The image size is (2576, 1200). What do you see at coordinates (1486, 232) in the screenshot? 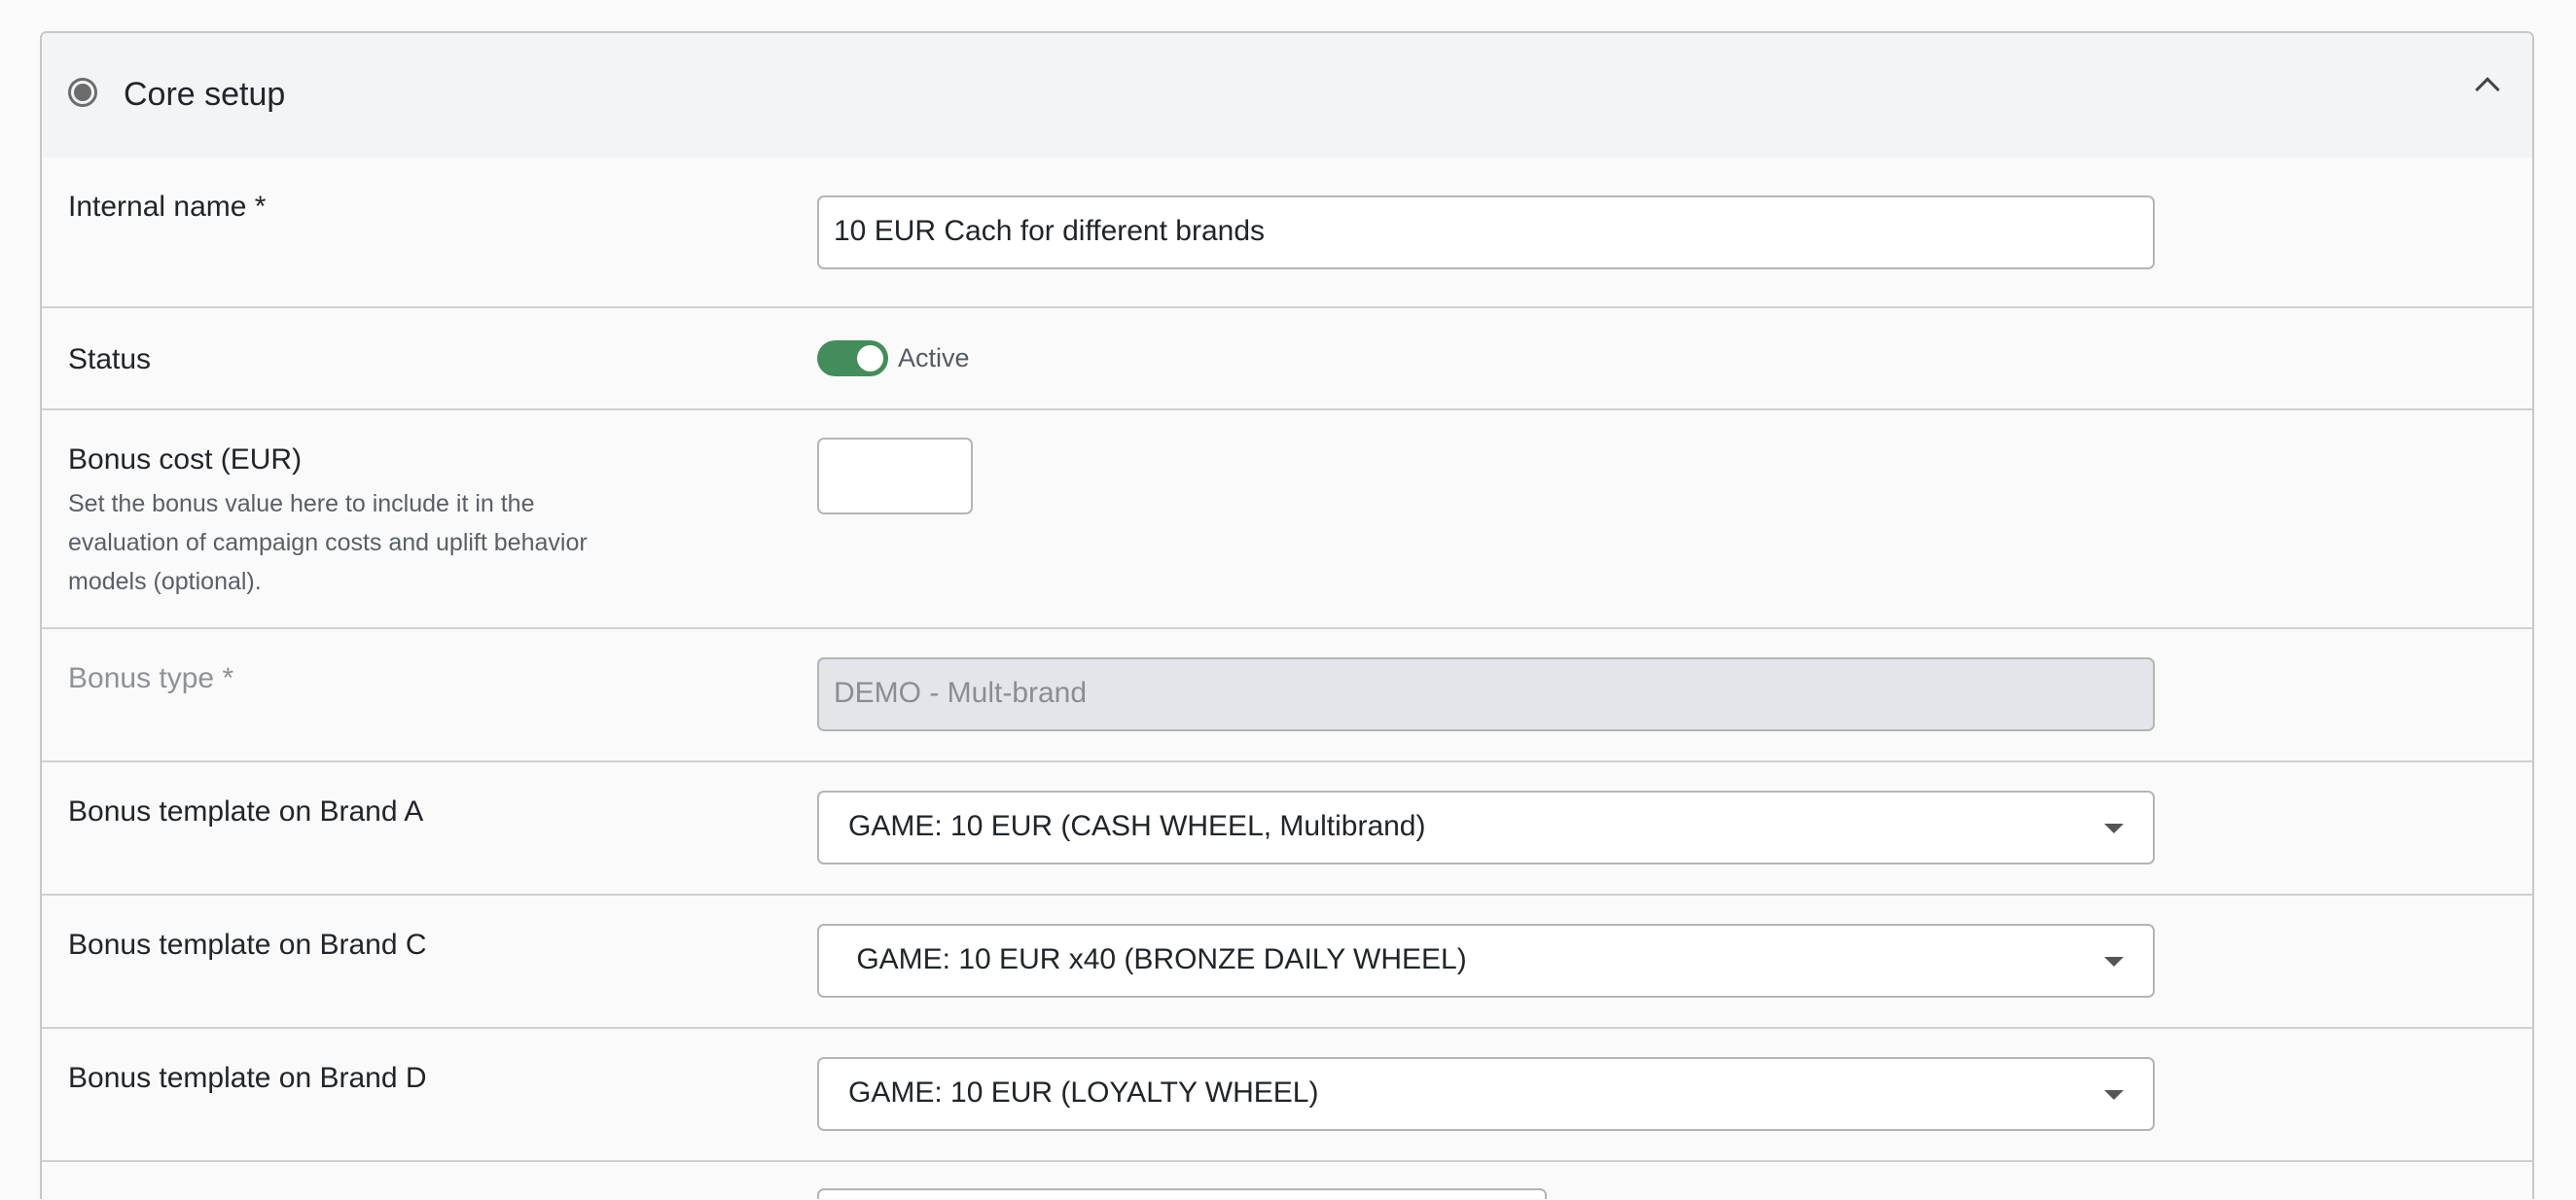
I see `internal-name-input: 10 EUR Cach for different brands` at bounding box center [1486, 232].